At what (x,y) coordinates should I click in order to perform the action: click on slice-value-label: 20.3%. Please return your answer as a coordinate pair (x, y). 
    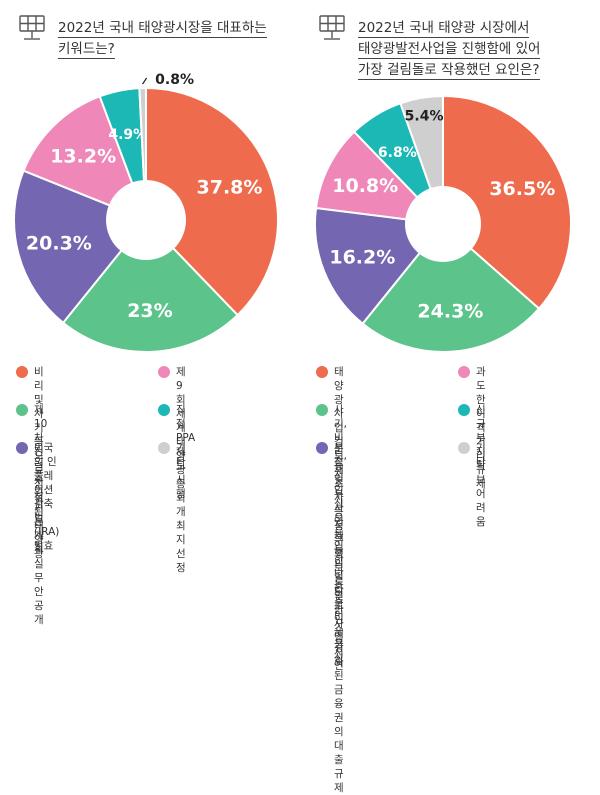
    Looking at the image, I should click on (59, 244).